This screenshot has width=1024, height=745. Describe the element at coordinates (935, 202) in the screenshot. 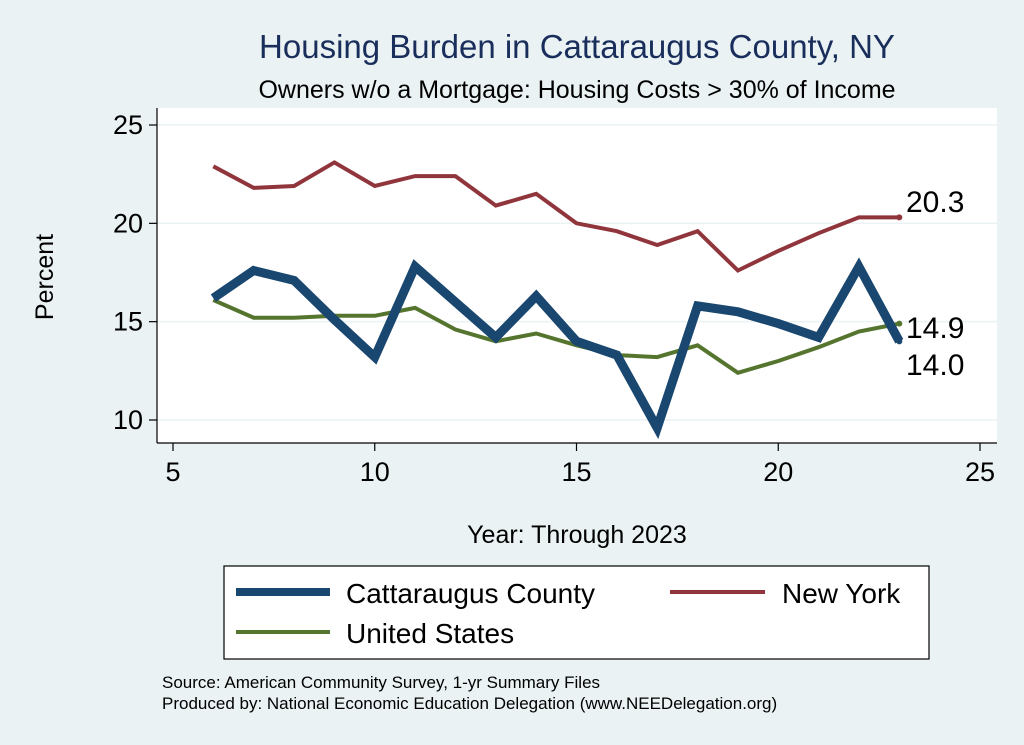

I see `end-label-new-york: 20.3` at that location.